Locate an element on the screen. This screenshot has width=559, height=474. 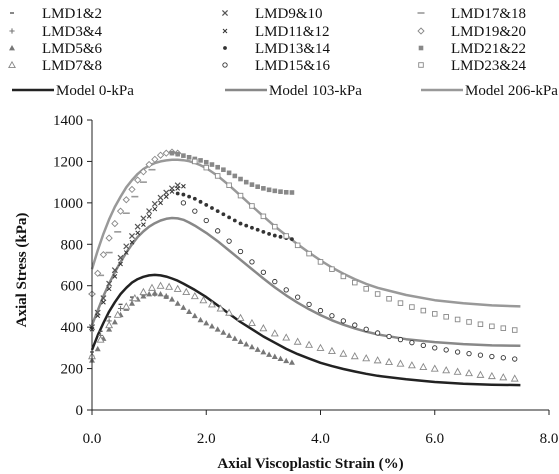
legend-label: LMD17&18 is located at coordinates (488, 14).